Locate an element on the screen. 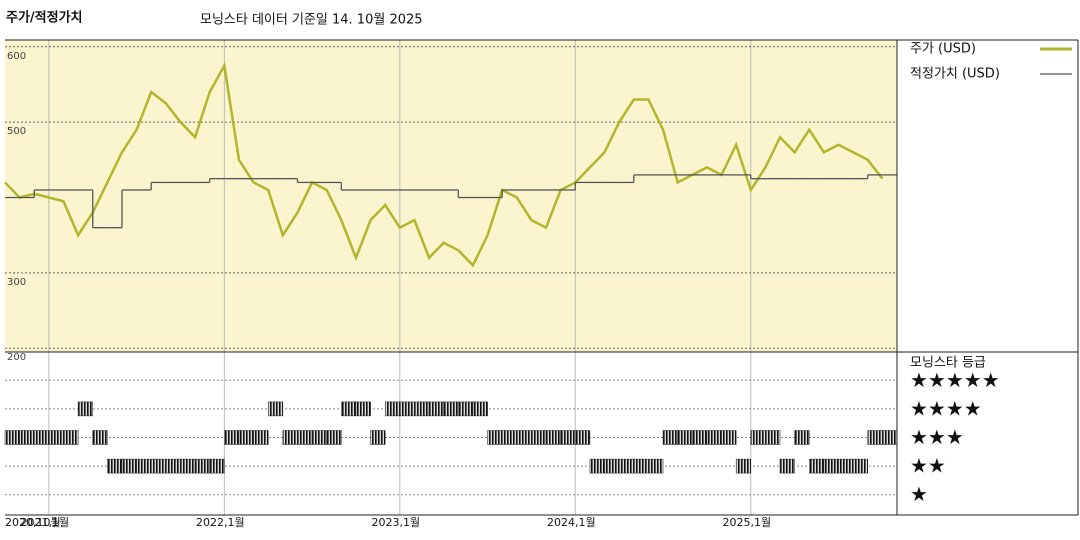 This screenshot has height=540, width=1080. y-tick-label: 500 is located at coordinates (16, 131).